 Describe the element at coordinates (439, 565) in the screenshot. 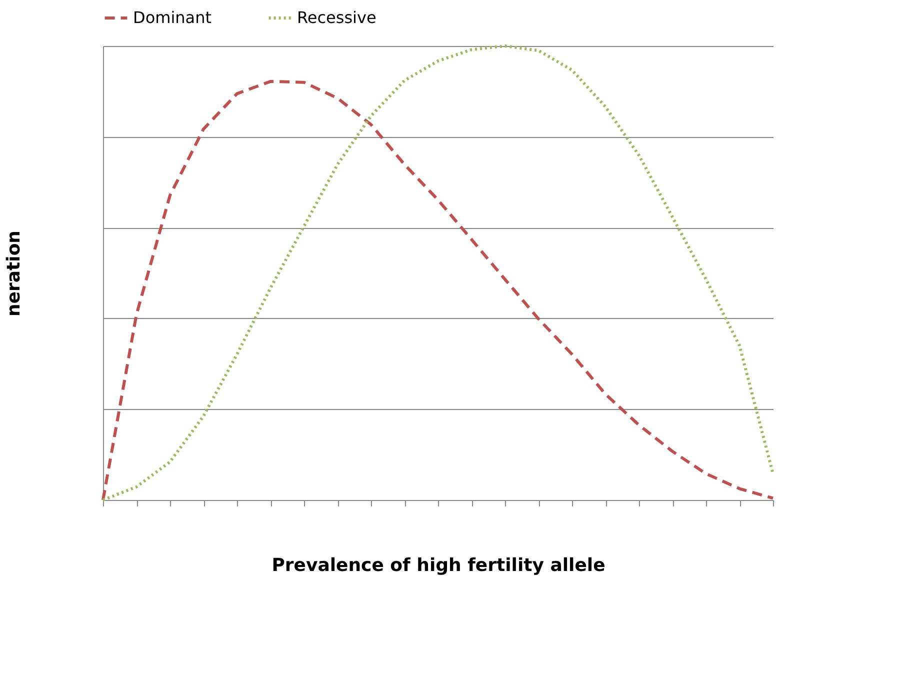

I see `x-axis-title: Prevalence of high fertility allele` at that location.